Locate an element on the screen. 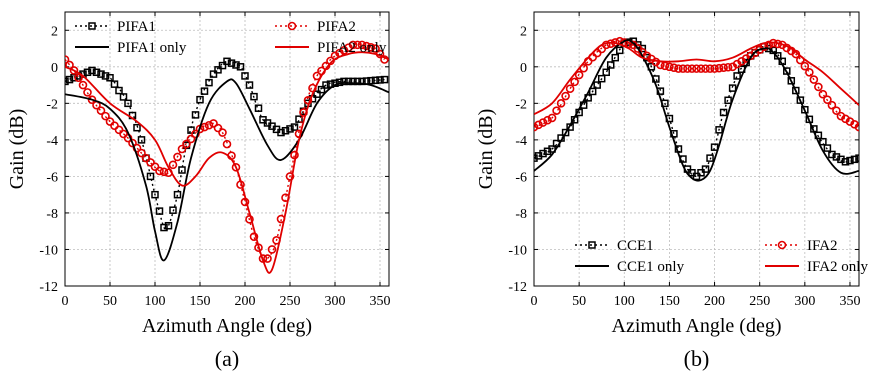 This screenshot has width=895, height=384. legend-entry: PIFA1 only is located at coordinates (131, 48).